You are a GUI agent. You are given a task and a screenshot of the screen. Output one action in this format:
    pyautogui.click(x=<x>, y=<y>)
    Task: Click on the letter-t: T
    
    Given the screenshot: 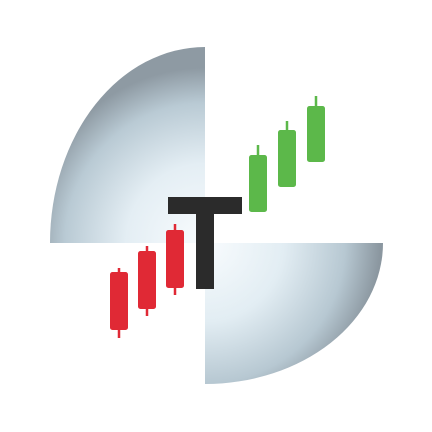 What is the action you would take?
    pyautogui.click(x=205, y=243)
    